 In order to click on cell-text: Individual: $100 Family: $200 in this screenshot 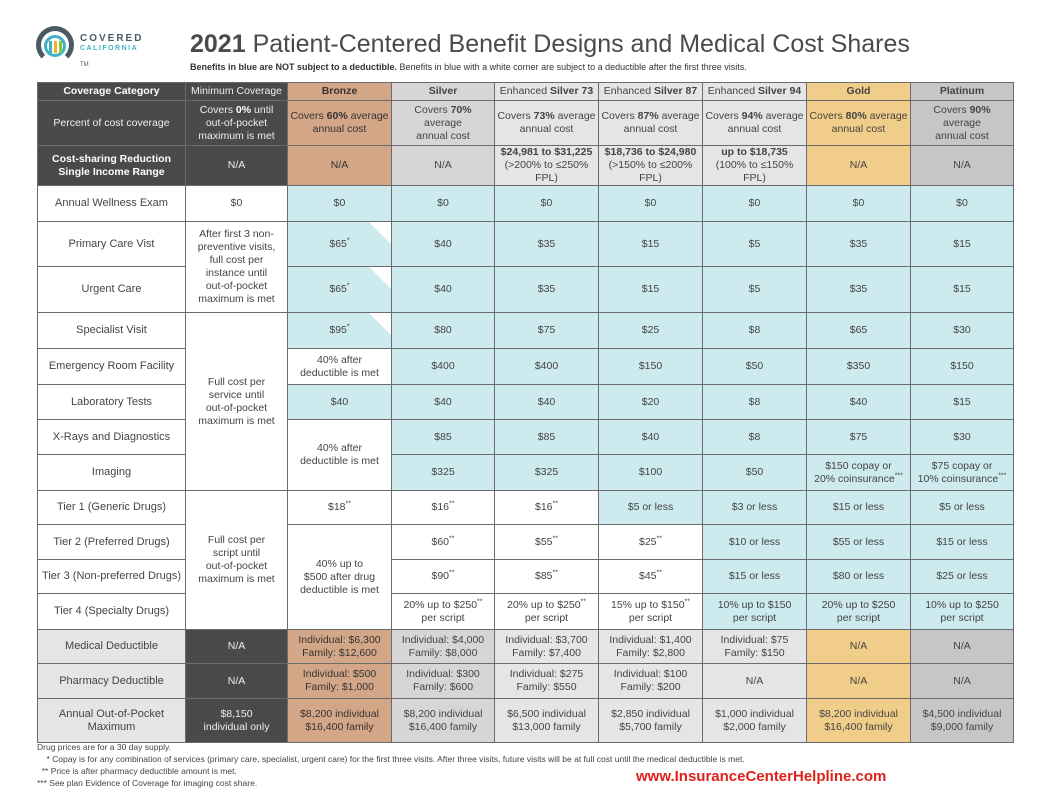, I will do `click(650, 680)`.